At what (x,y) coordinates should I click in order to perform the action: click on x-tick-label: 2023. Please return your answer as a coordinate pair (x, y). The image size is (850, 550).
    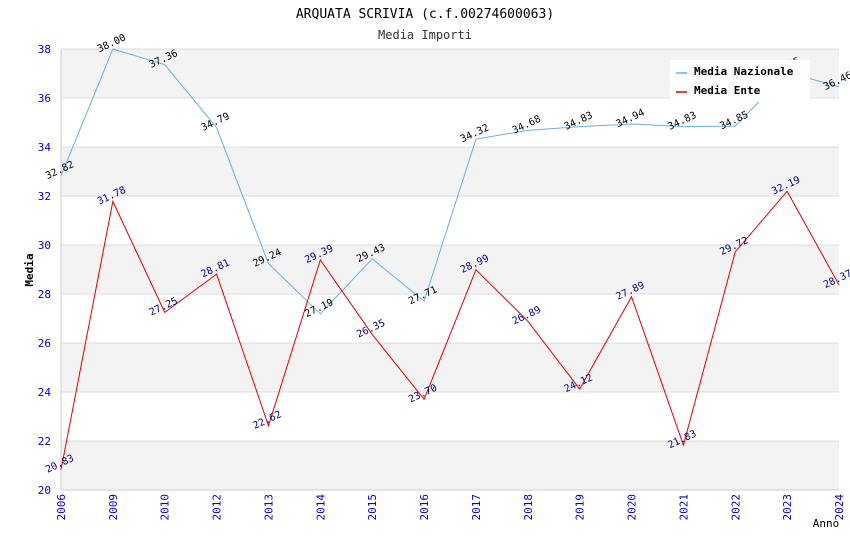
    Looking at the image, I should click on (787, 507).